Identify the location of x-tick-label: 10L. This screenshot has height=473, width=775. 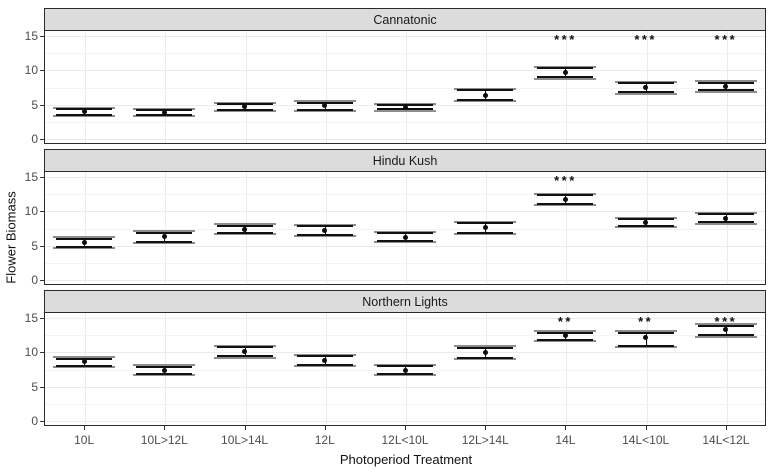
(84, 440).